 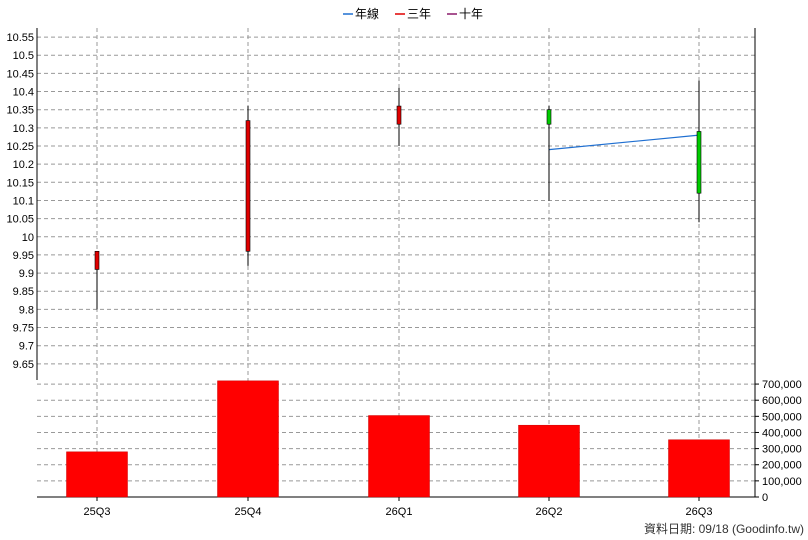 I want to click on volume-tick-label: 200,000, so click(x=782, y=466).